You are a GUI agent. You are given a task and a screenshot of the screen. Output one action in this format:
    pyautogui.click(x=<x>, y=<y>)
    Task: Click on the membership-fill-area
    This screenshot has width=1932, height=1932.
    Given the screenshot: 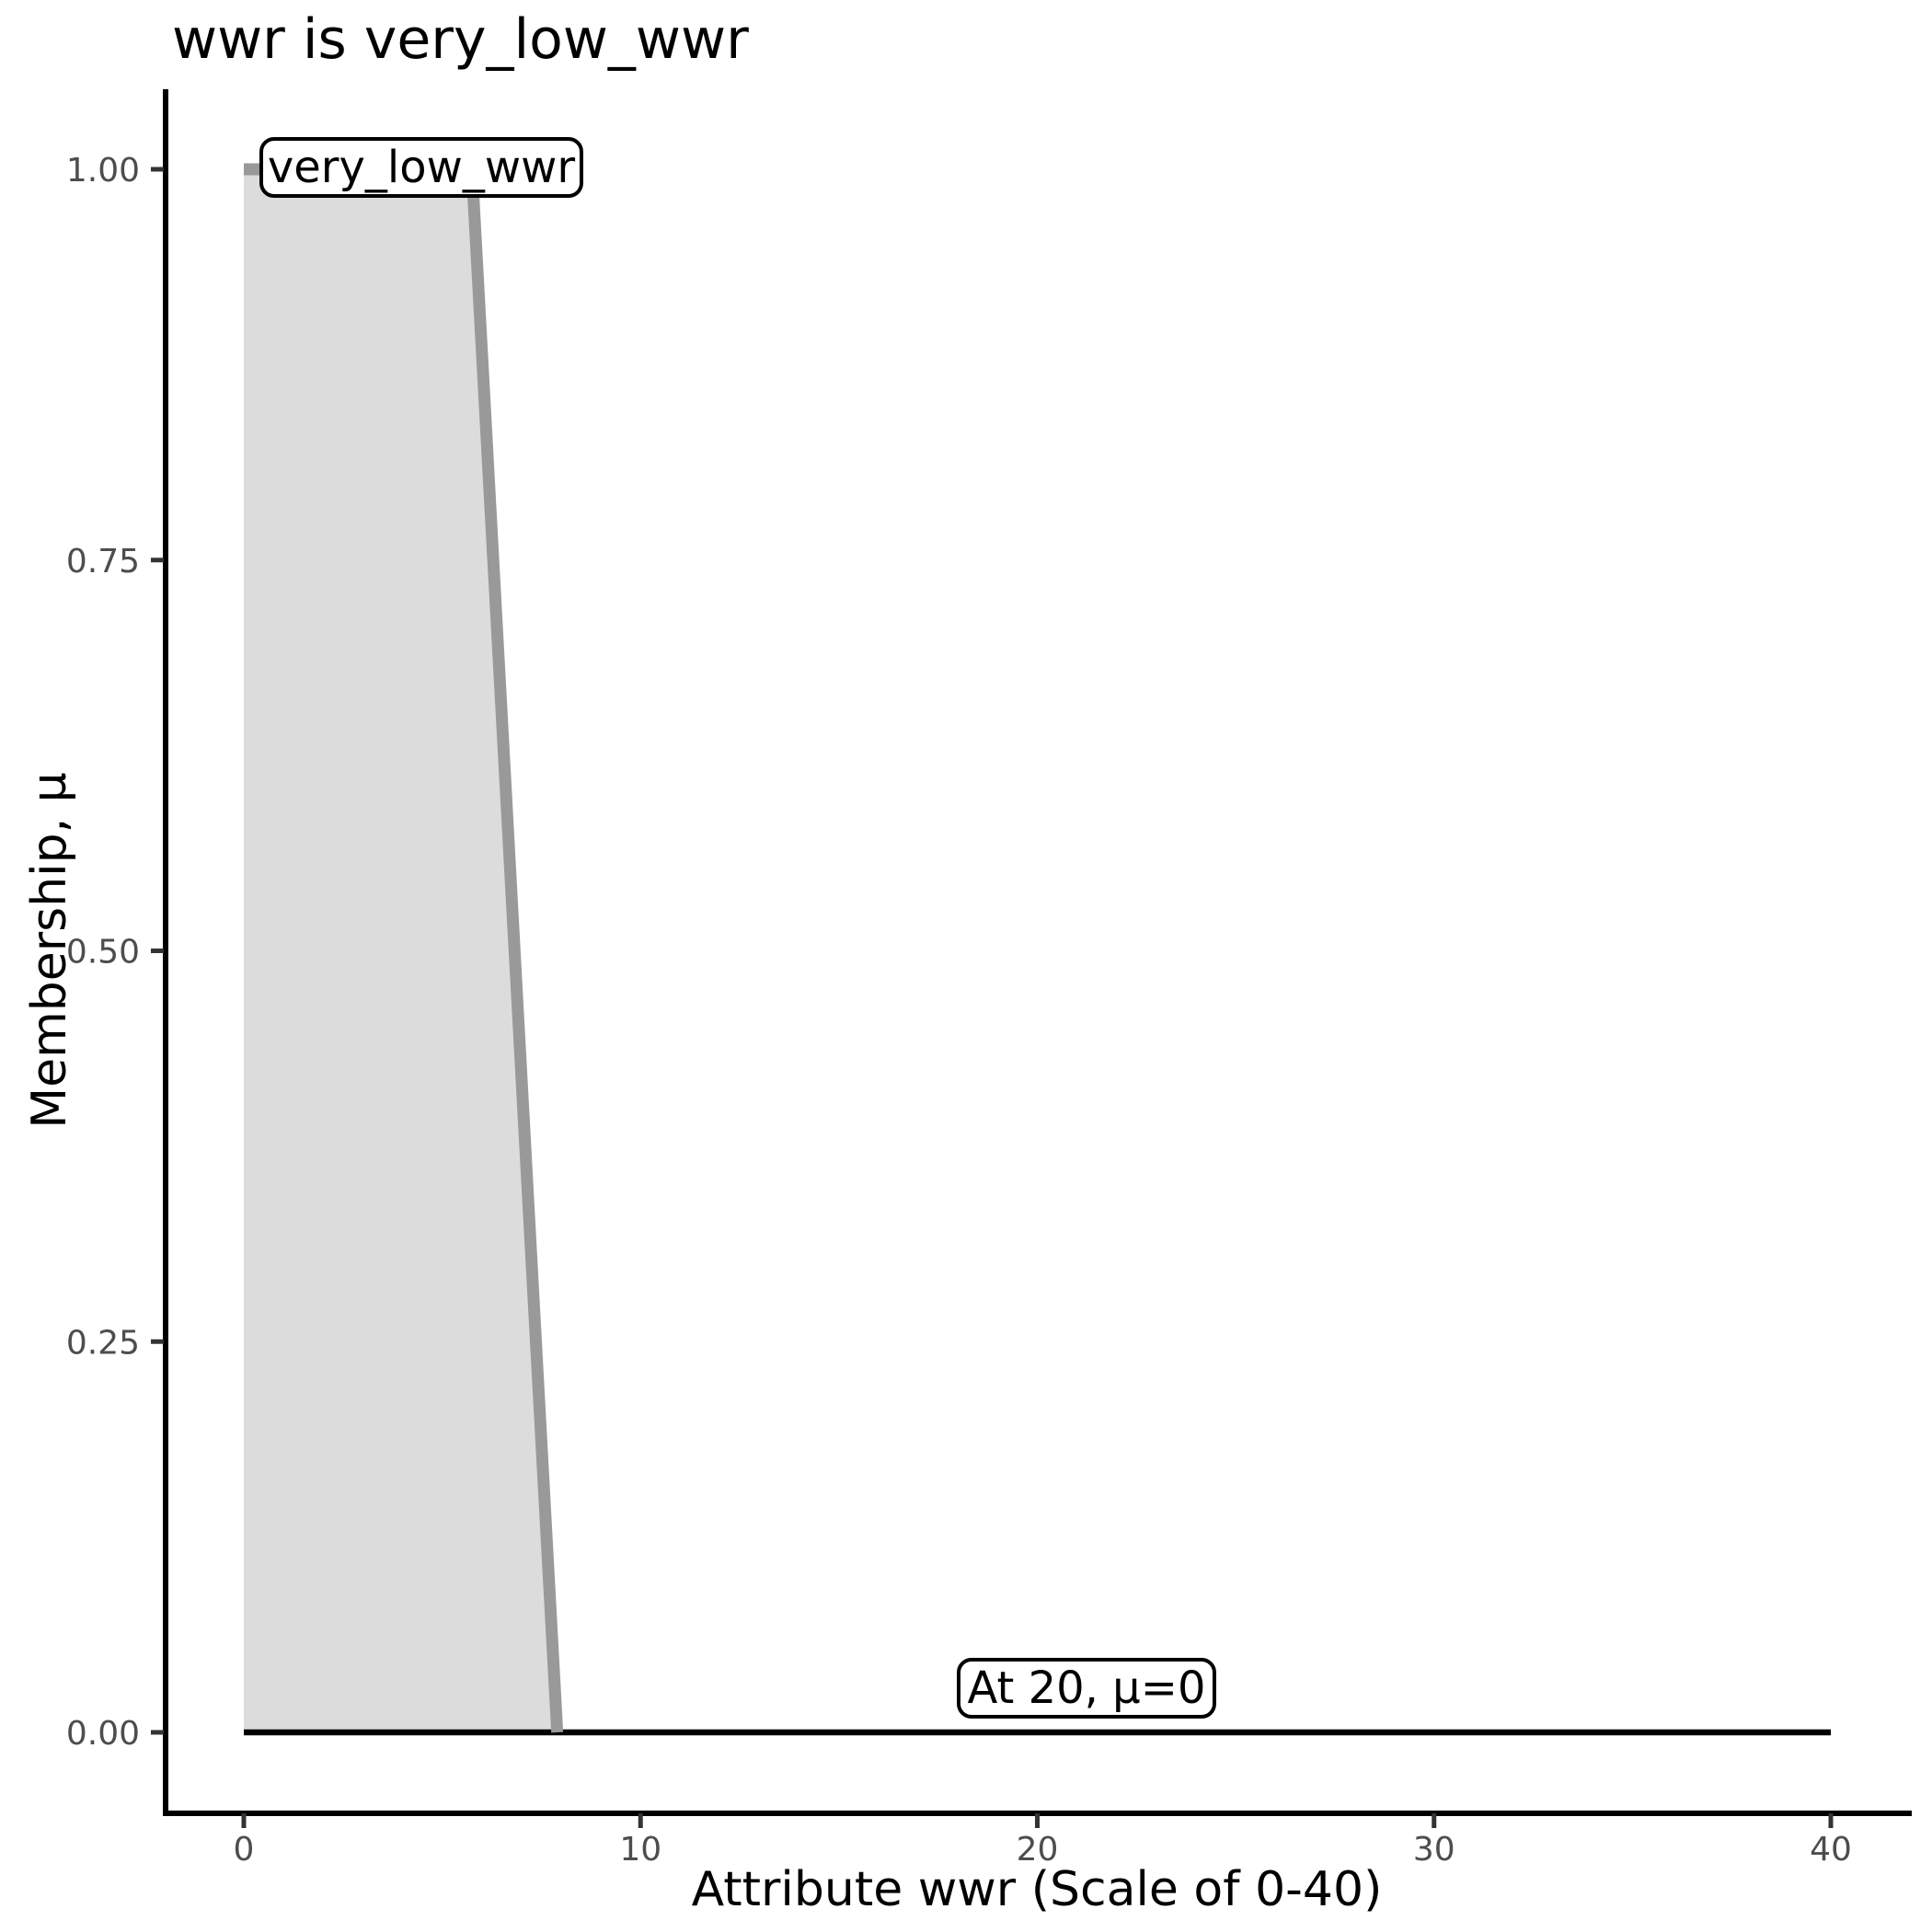 What is the action you would take?
    pyautogui.click(x=401, y=951)
    